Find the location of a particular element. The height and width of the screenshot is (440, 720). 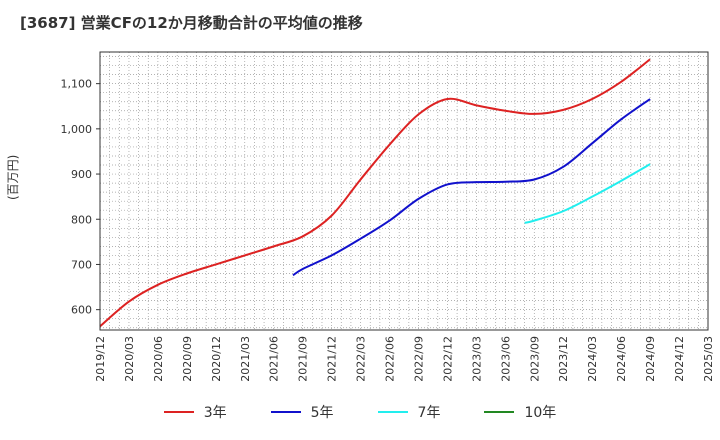

x-tick-label: 2020/09 is located at coordinates (187, 359).